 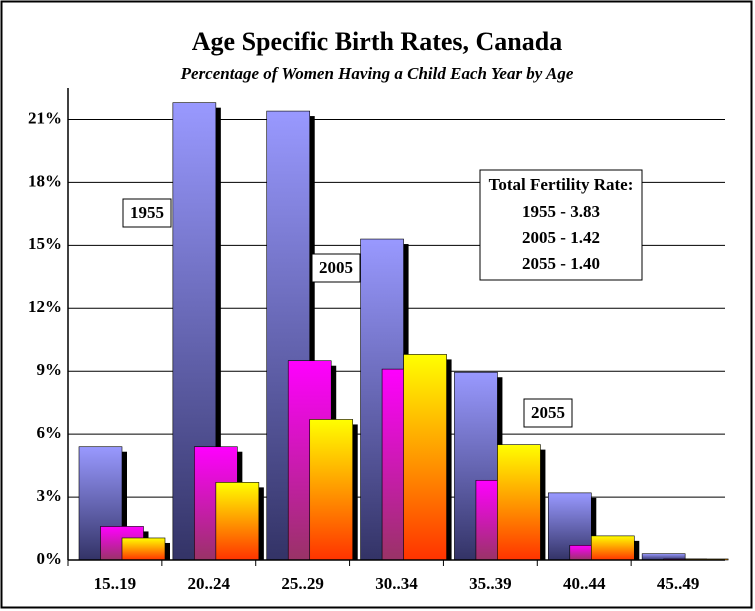 I want to click on x-tick-label: 40..44, so click(x=584, y=583).